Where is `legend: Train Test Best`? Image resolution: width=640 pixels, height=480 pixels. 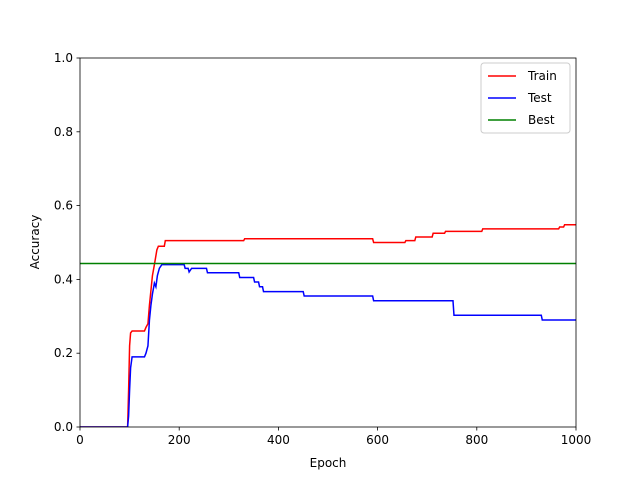 legend: Train Test Best is located at coordinates (525, 98).